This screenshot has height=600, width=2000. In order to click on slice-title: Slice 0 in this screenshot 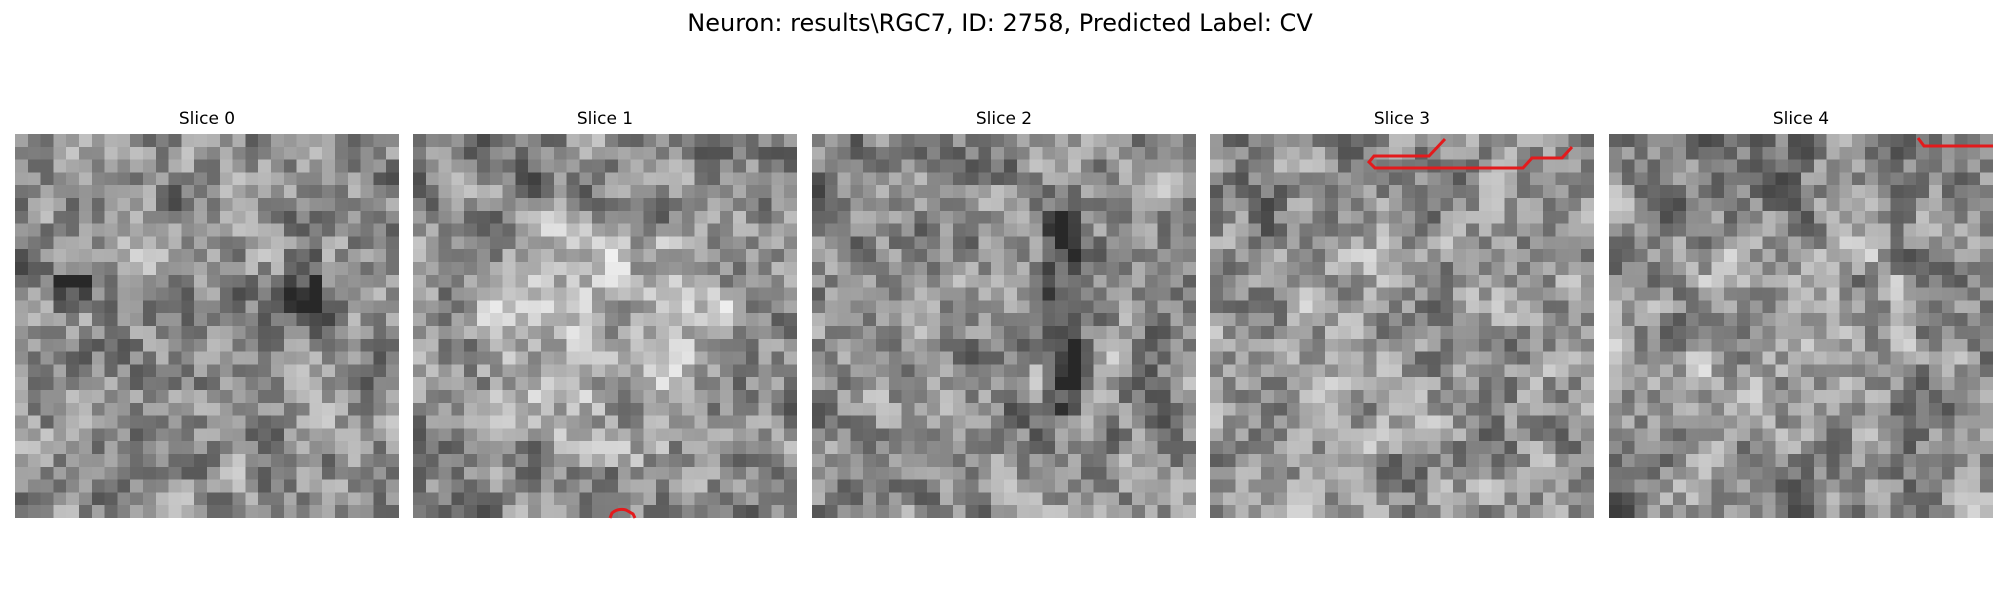, I will do `click(207, 119)`.